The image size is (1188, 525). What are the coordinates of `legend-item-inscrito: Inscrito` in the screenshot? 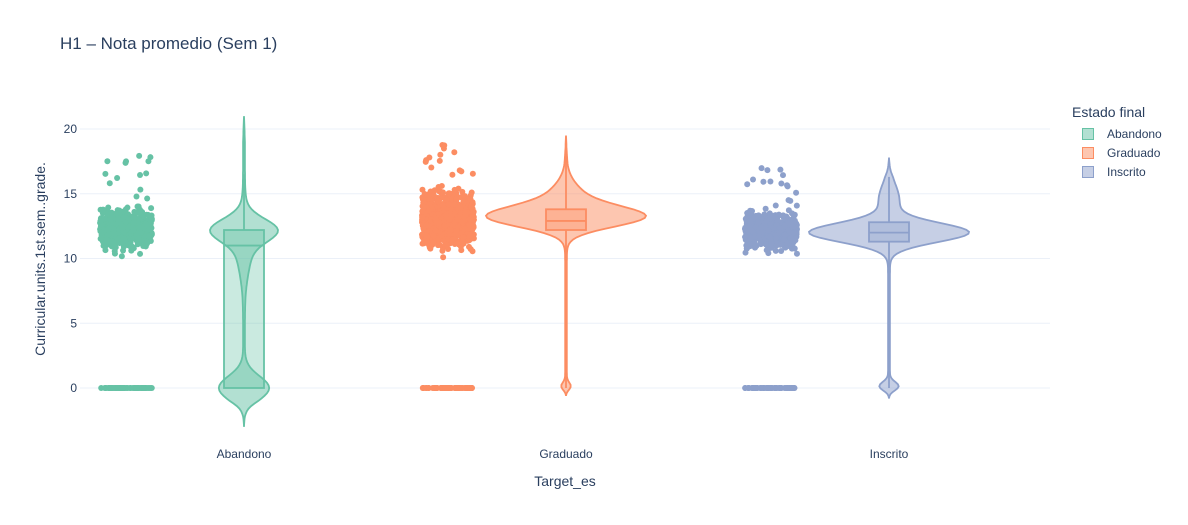 It's located at (1122, 171).